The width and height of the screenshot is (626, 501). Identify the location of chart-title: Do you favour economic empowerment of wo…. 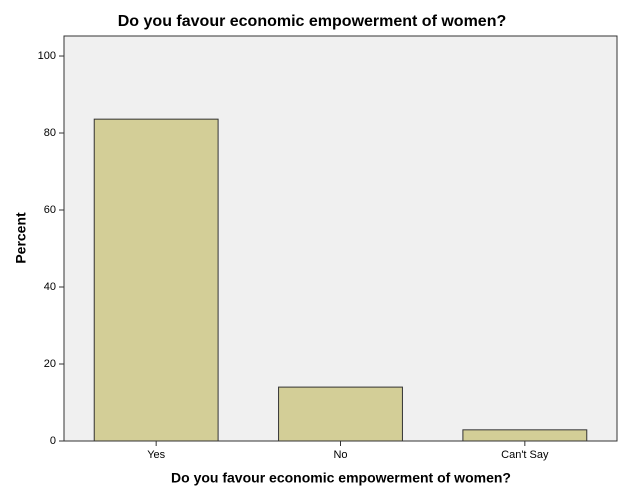
(312, 21).